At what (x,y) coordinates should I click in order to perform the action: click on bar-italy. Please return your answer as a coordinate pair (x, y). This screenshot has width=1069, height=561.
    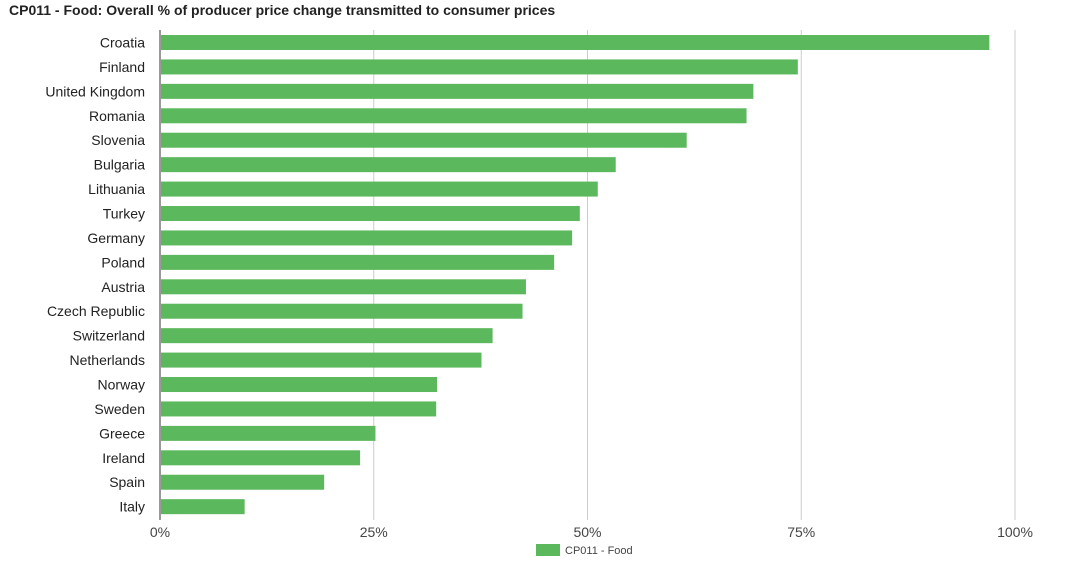
    Looking at the image, I should click on (203, 507).